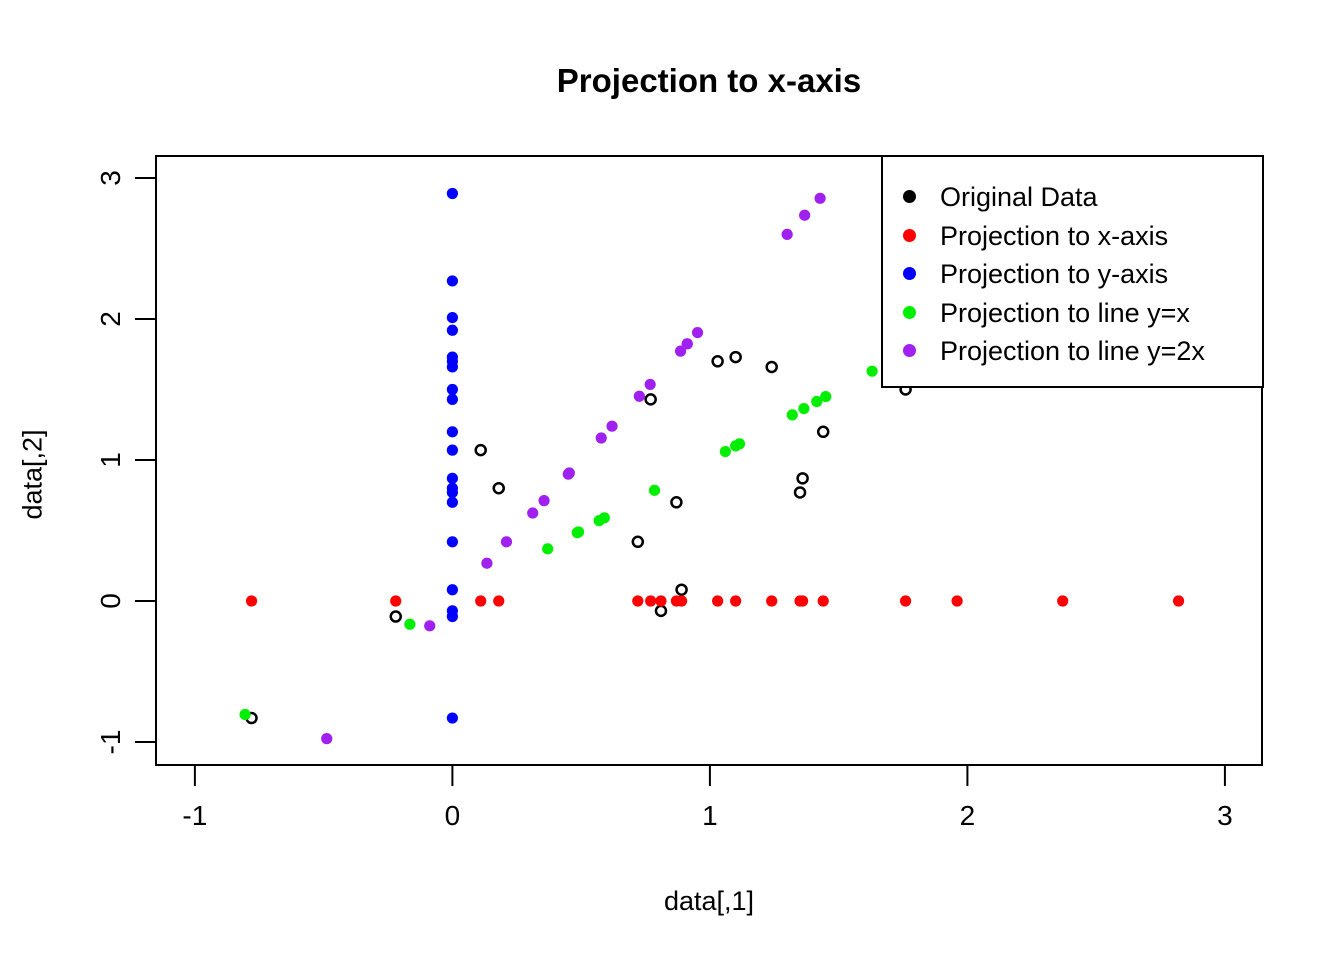  Describe the element at coordinates (453, 815) in the screenshot. I see `x-tick-label: 0` at that location.